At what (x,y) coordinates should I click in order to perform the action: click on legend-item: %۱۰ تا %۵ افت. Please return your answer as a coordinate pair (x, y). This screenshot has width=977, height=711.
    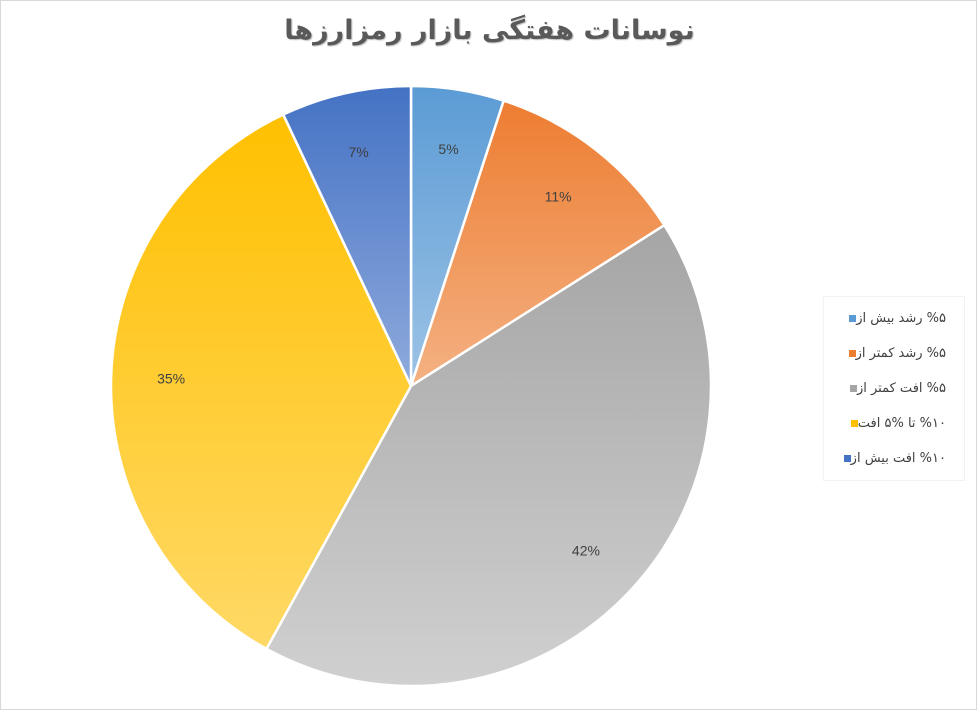
    Looking at the image, I should click on (894, 423).